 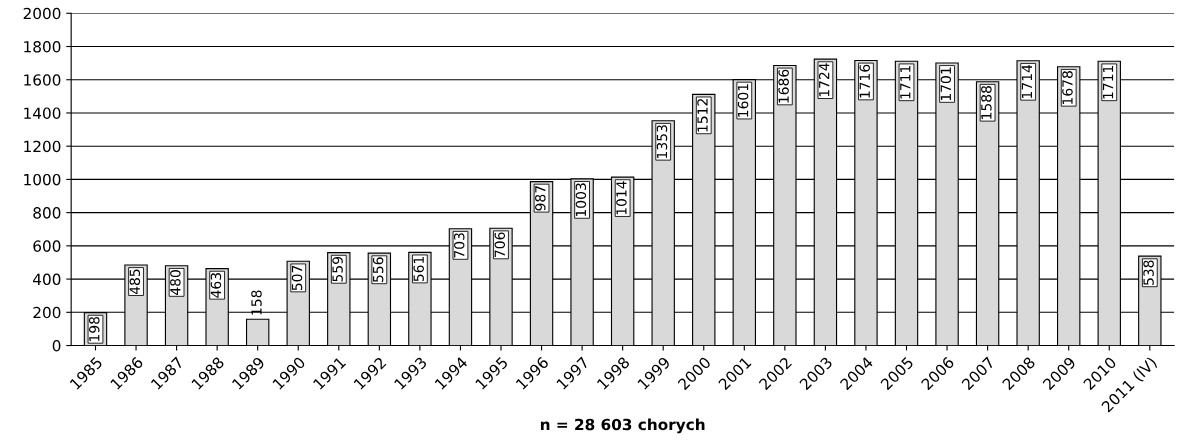 I want to click on x-axis-title: n = 28 603 chorych, so click(x=622, y=426).